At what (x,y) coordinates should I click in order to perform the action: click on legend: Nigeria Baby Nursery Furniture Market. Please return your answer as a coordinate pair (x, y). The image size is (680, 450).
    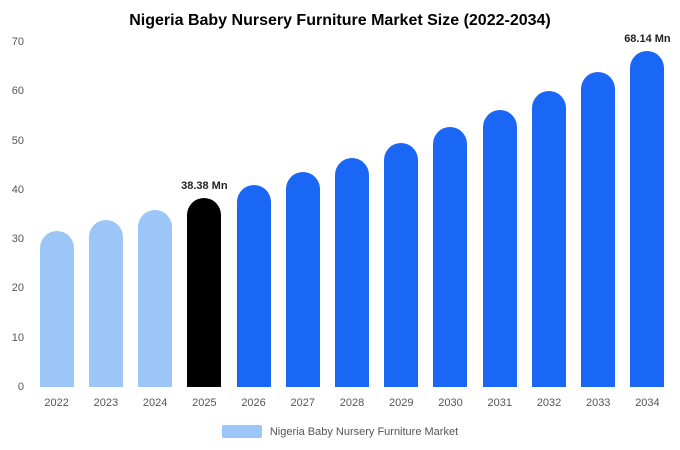
    Looking at the image, I should click on (340, 431).